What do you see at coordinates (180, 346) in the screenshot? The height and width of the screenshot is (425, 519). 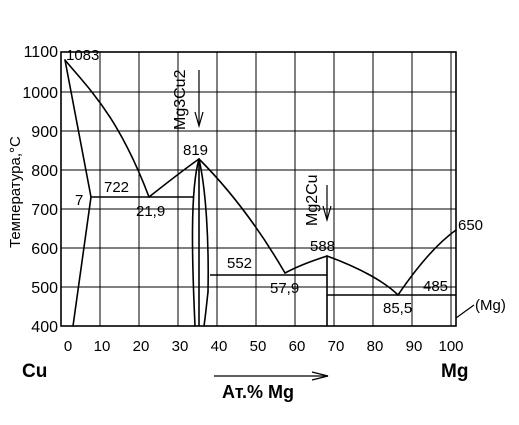 I see `x-tick-30: 30` at bounding box center [180, 346].